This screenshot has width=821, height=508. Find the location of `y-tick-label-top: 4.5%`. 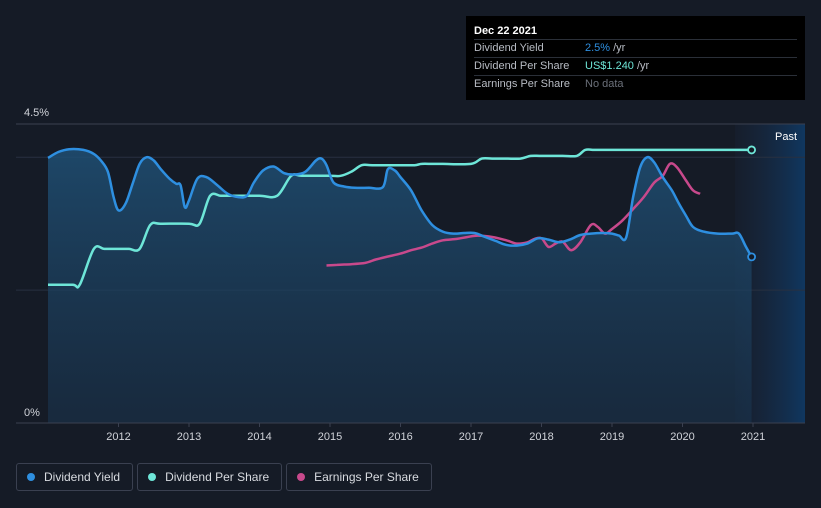

y-tick-label-top: 4.5% is located at coordinates (36, 113).